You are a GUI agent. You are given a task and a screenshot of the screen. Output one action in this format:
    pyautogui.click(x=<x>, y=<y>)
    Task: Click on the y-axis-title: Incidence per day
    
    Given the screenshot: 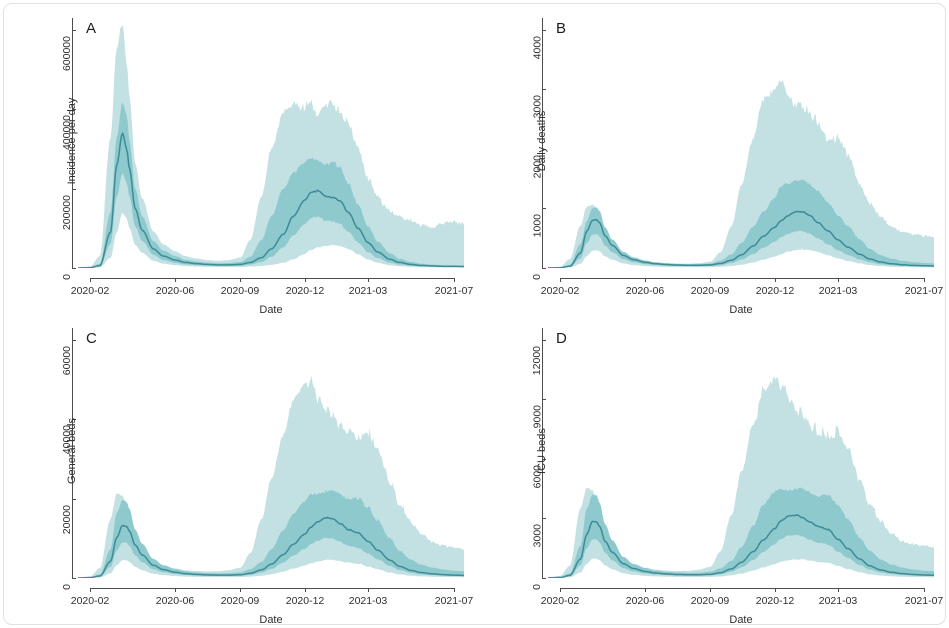 What is the action you would take?
    pyautogui.click(x=72, y=141)
    